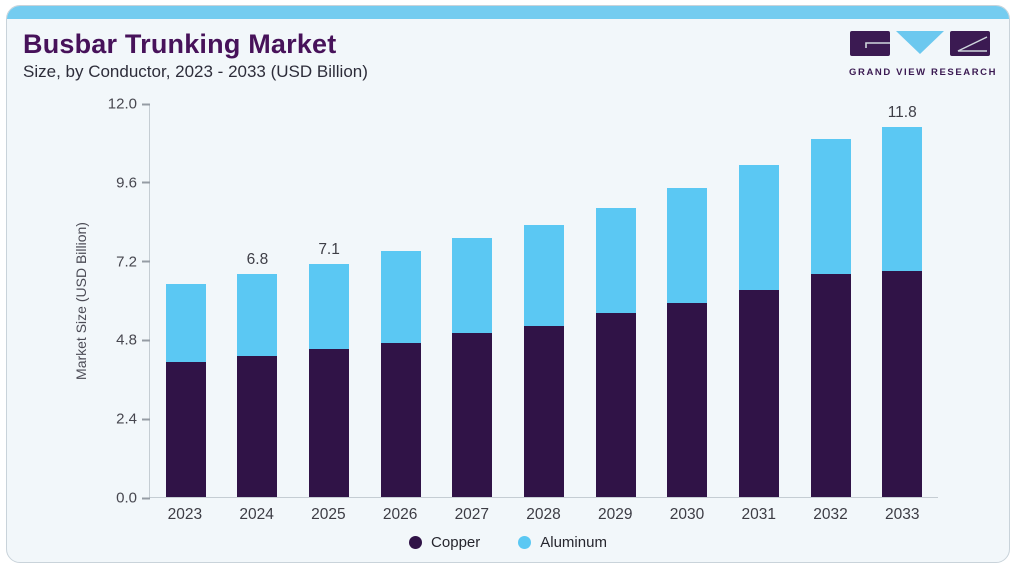 The width and height of the screenshot is (1017, 574). I want to click on gvr-logo-icon, so click(920, 43).